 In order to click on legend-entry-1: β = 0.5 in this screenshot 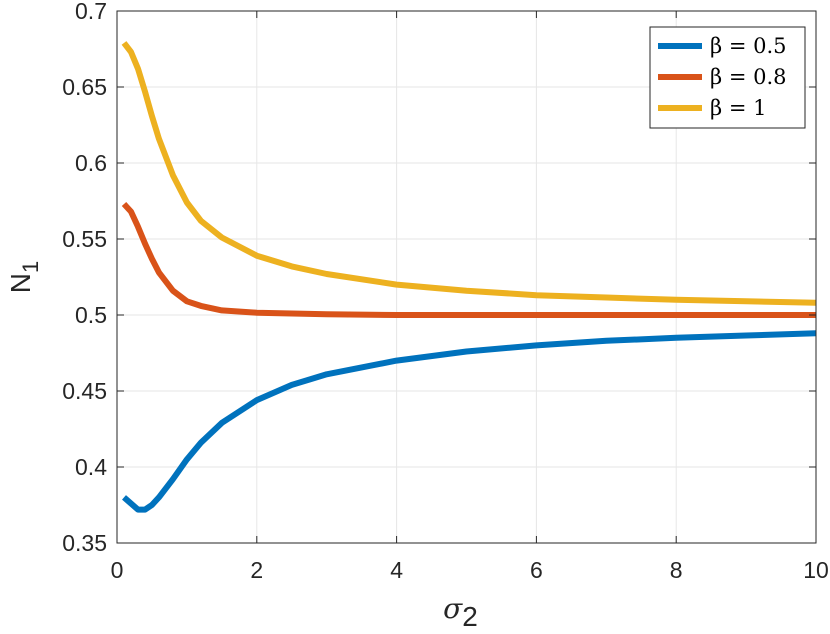, I will do `click(748, 46)`.